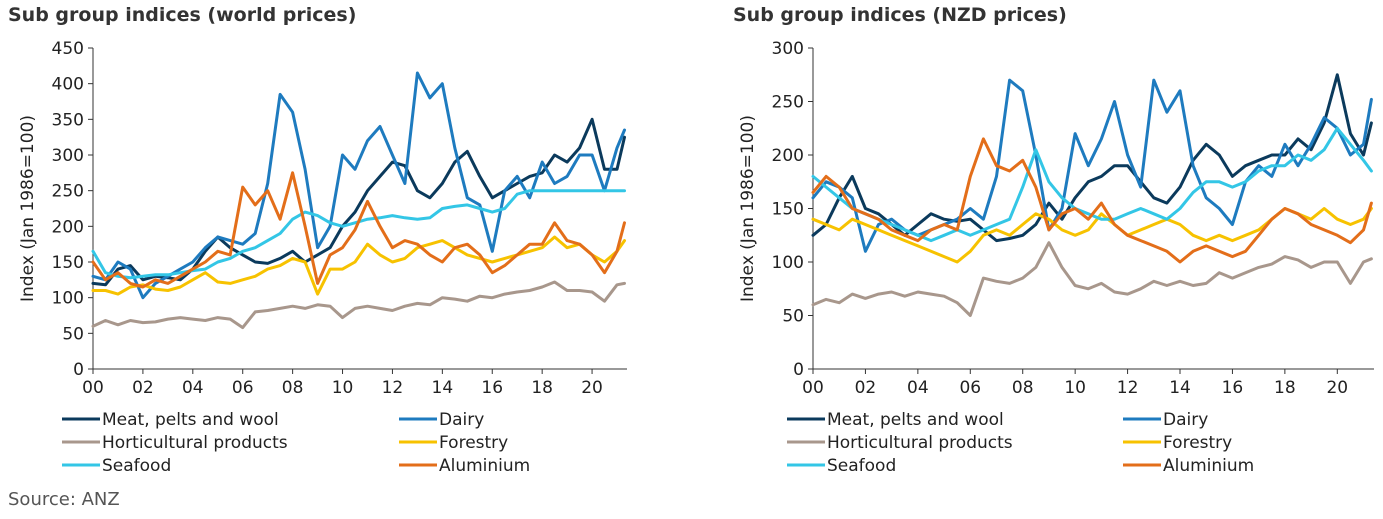 The width and height of the screenshot is (1383, 519). Describe the element at coordinates (68, 120) in the screenshot. I see `y-tick-label: 350` at that location.